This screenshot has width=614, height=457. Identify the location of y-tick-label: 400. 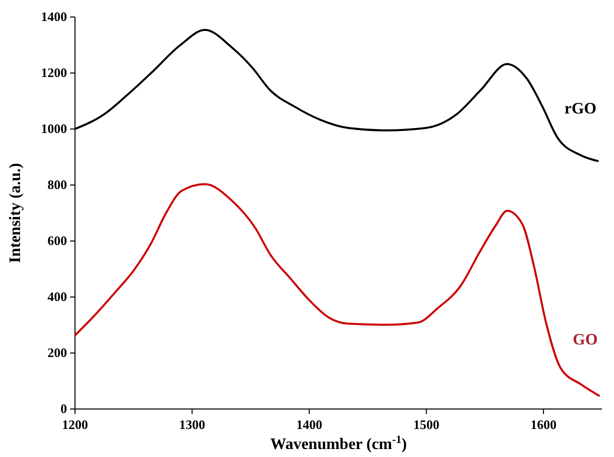
(57, 296).